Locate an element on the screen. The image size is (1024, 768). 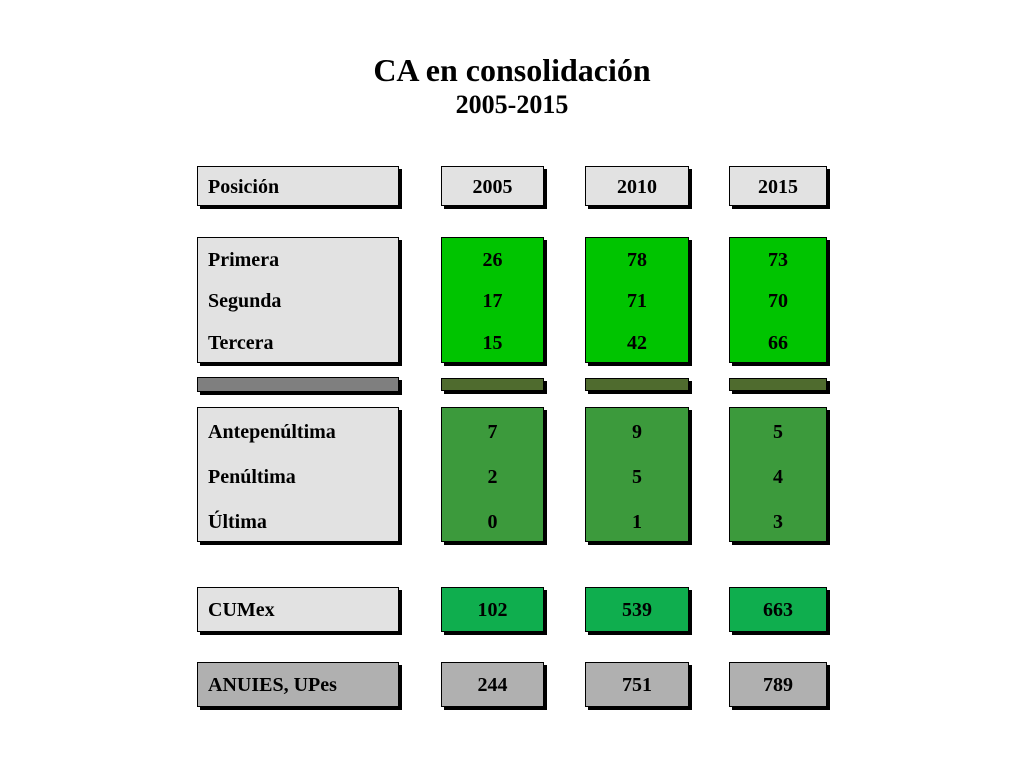
value-cell: 71 is located at coordinates (637, 301).